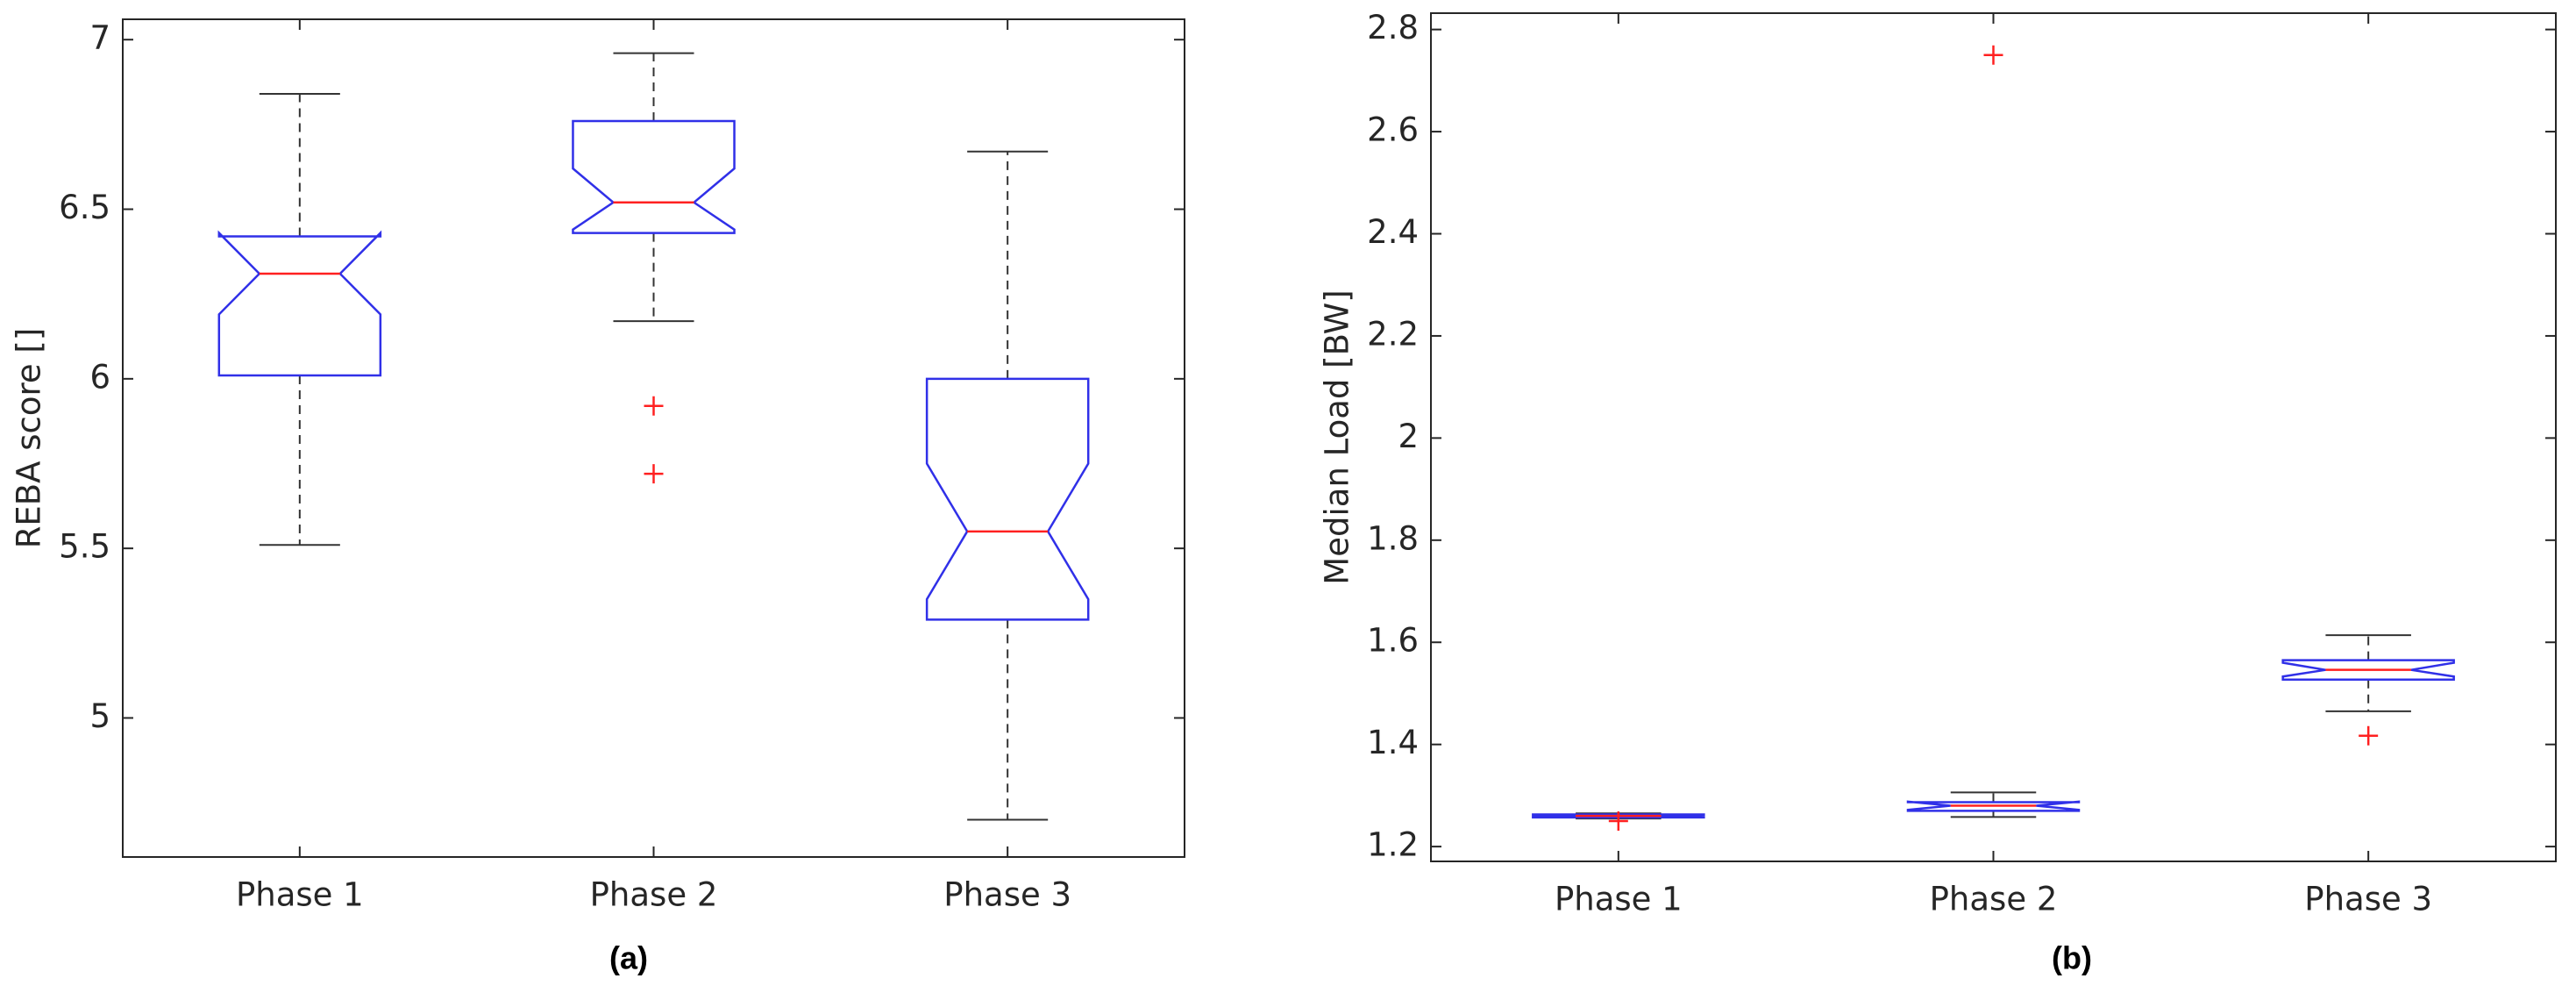 Image resolution: width=2576 pixels, height=1007 pixels. What do you see at coordinates (99, 716) in the screenshot?
I see `y-tick-label: 5` at bounding box center [99, 716].